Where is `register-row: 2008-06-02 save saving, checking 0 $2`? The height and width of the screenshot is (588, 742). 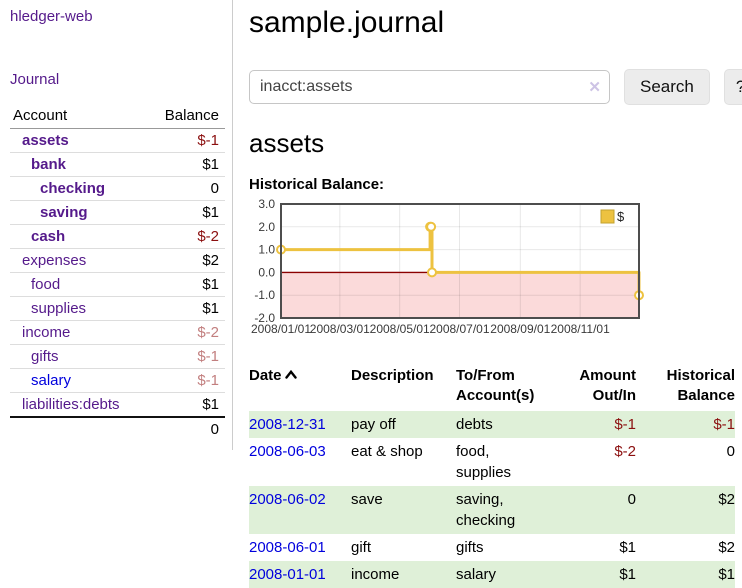 register-row: 2008-06-02 save saving, checking 0 $2 is located at coordinates (492, 509).